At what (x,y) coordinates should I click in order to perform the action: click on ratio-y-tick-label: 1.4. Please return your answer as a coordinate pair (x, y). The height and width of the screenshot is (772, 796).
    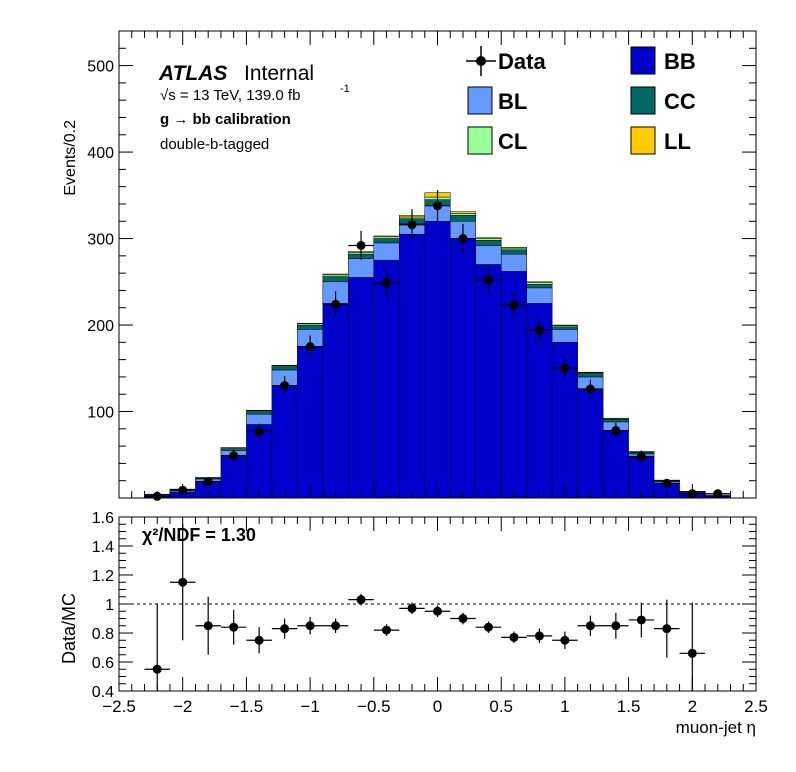
    Looking at the image, I should click on (103, 547).